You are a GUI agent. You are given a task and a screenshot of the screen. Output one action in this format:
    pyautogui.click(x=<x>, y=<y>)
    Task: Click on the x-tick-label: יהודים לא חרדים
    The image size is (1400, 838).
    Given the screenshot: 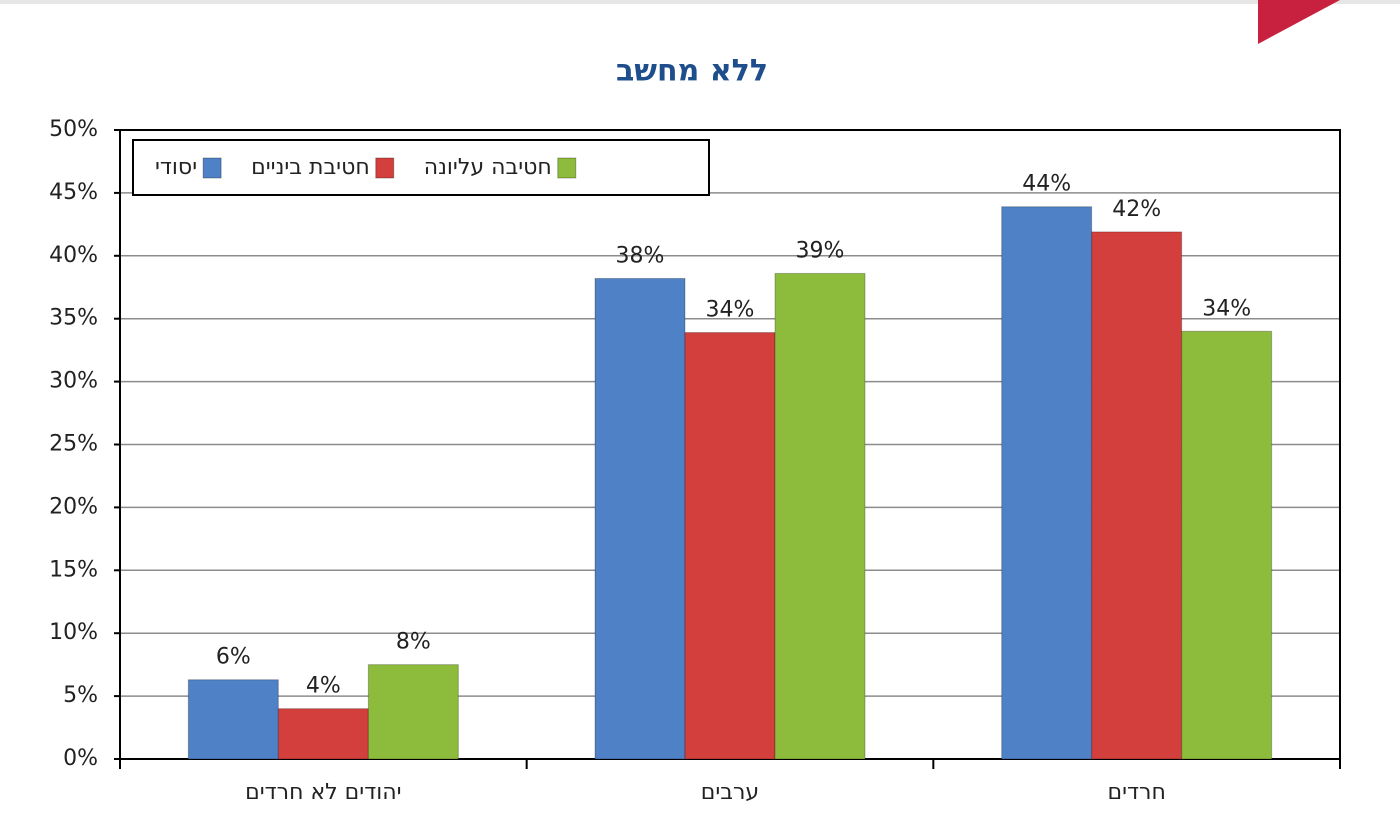 What is the action you would take?
    pyautogui.click(x=323, y=792)
    